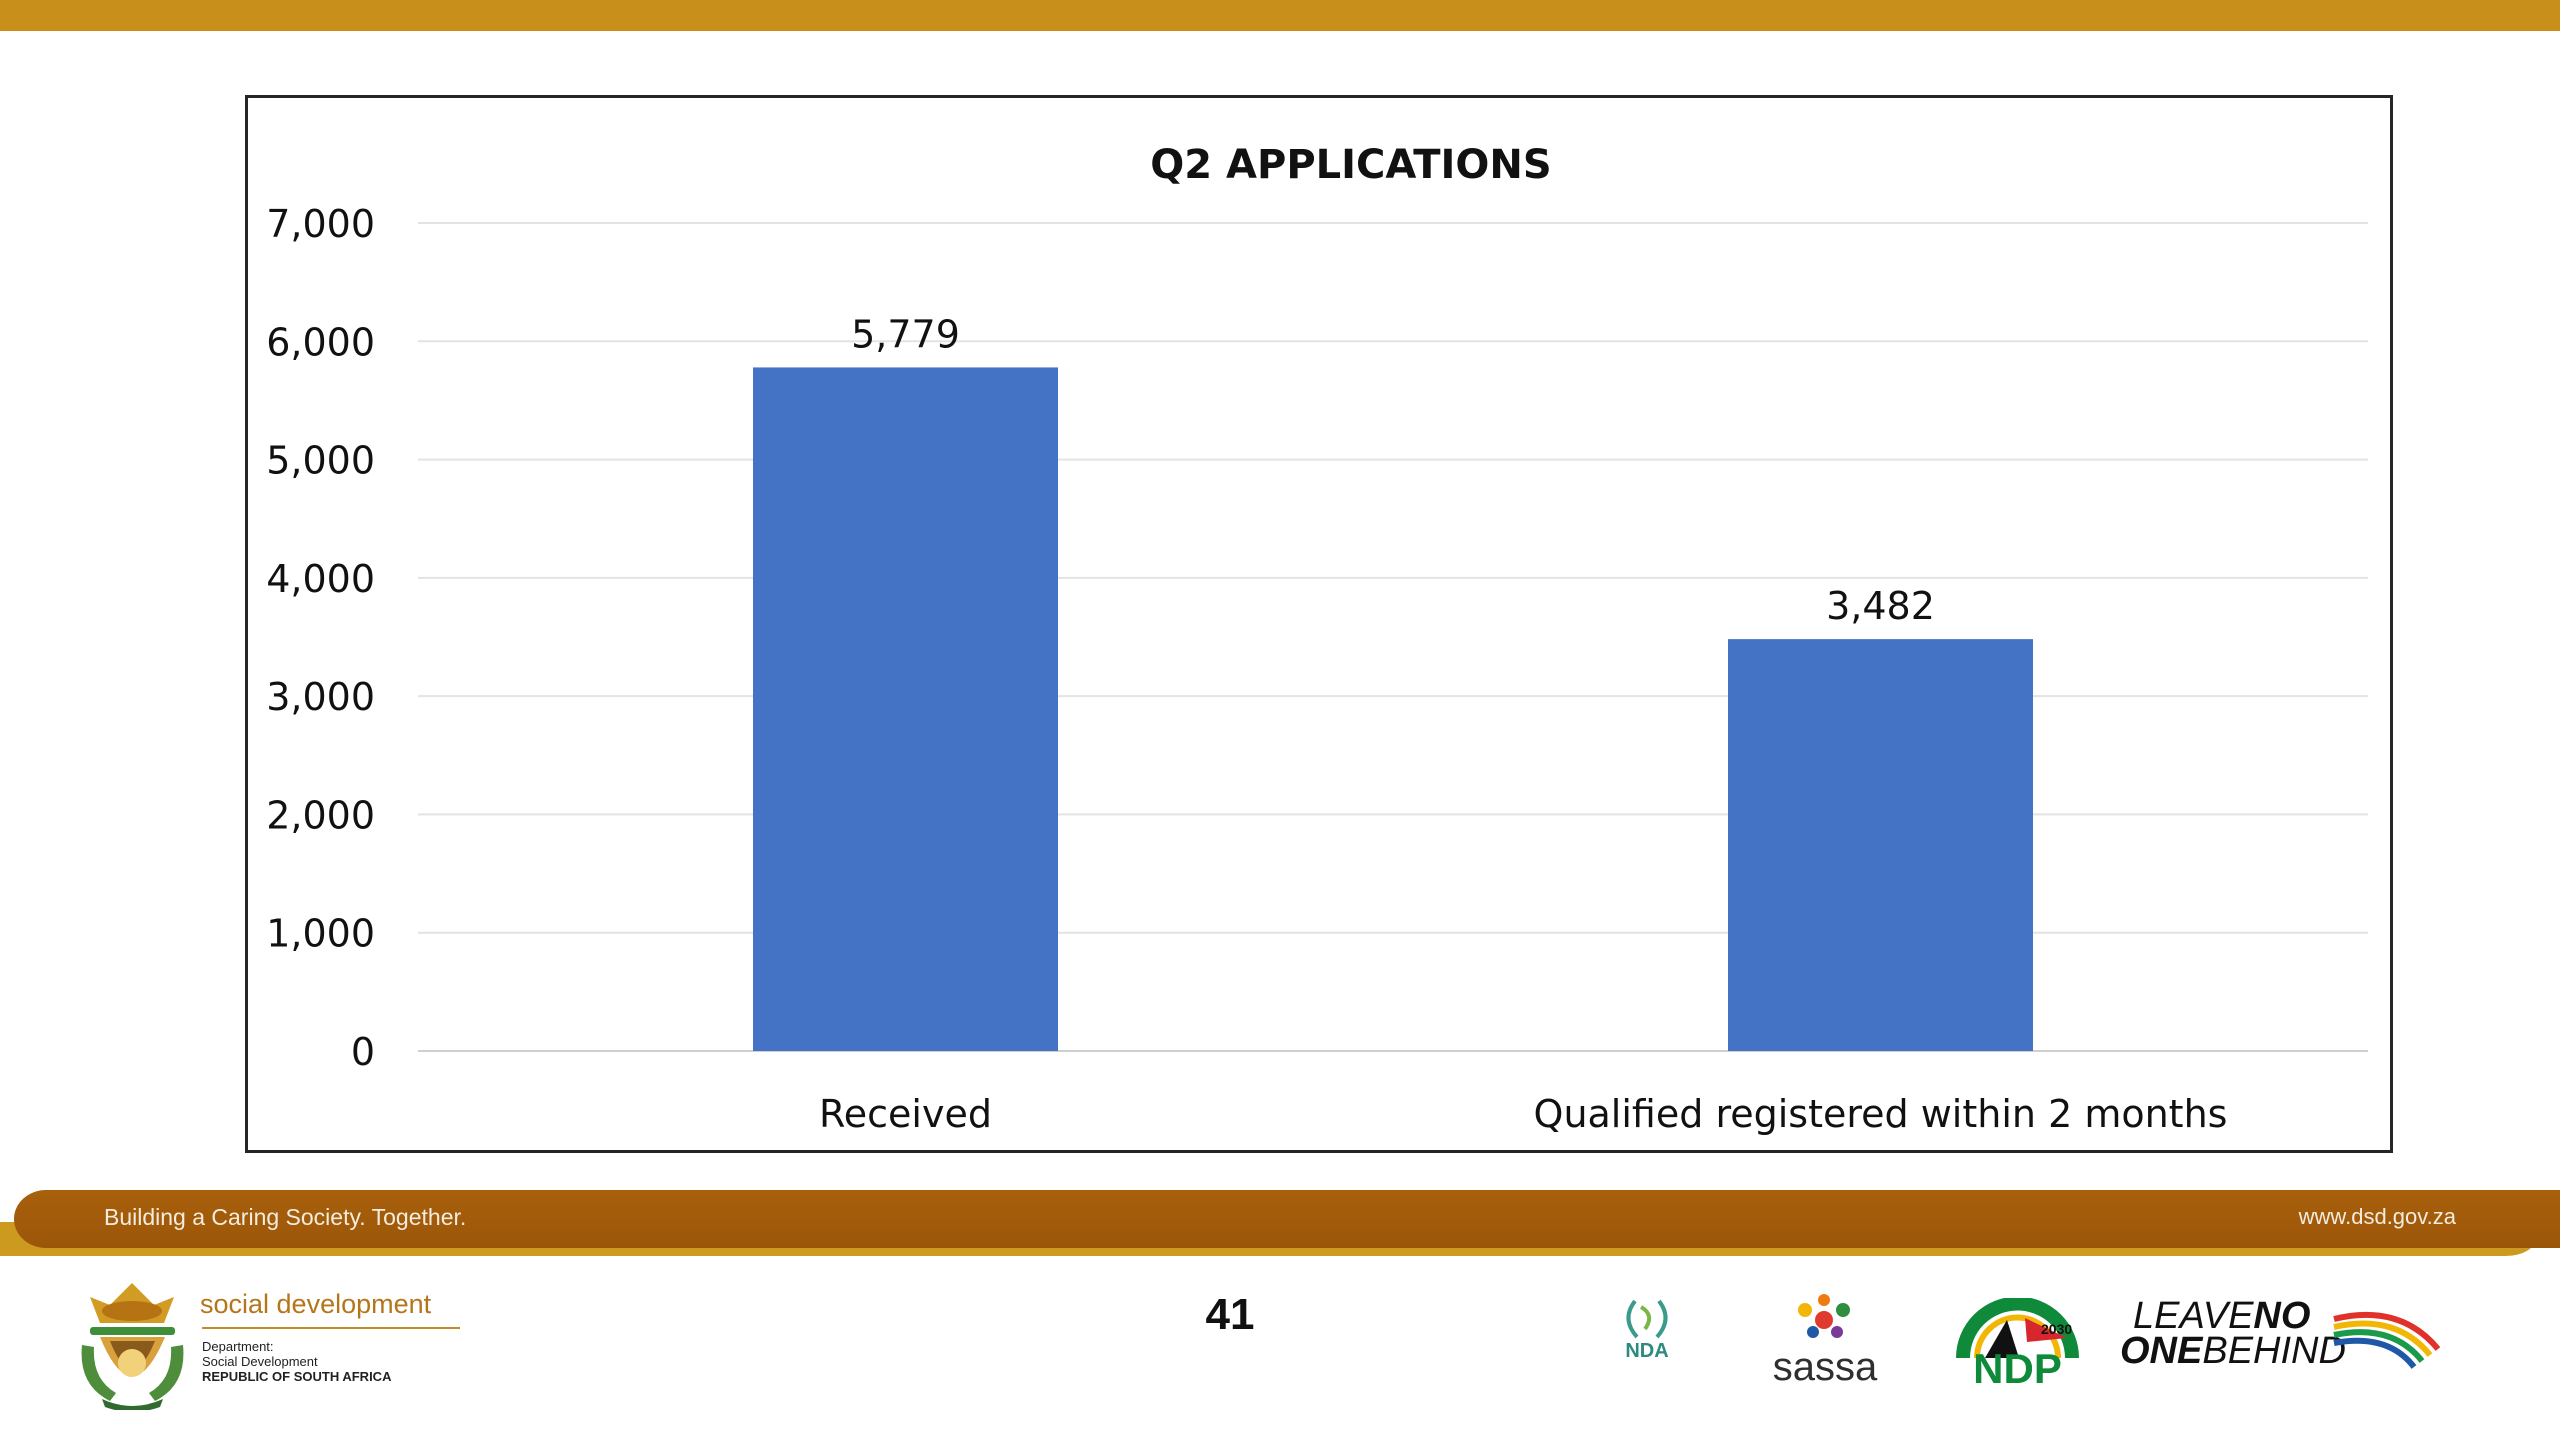 This screenshot has height=1440, width=2560. What do you see at coordinates (1881, 1114) in the screenshot?
I see `x-tick-label: Qualified registered within 2 months` at bounding box center [1881, 1114].